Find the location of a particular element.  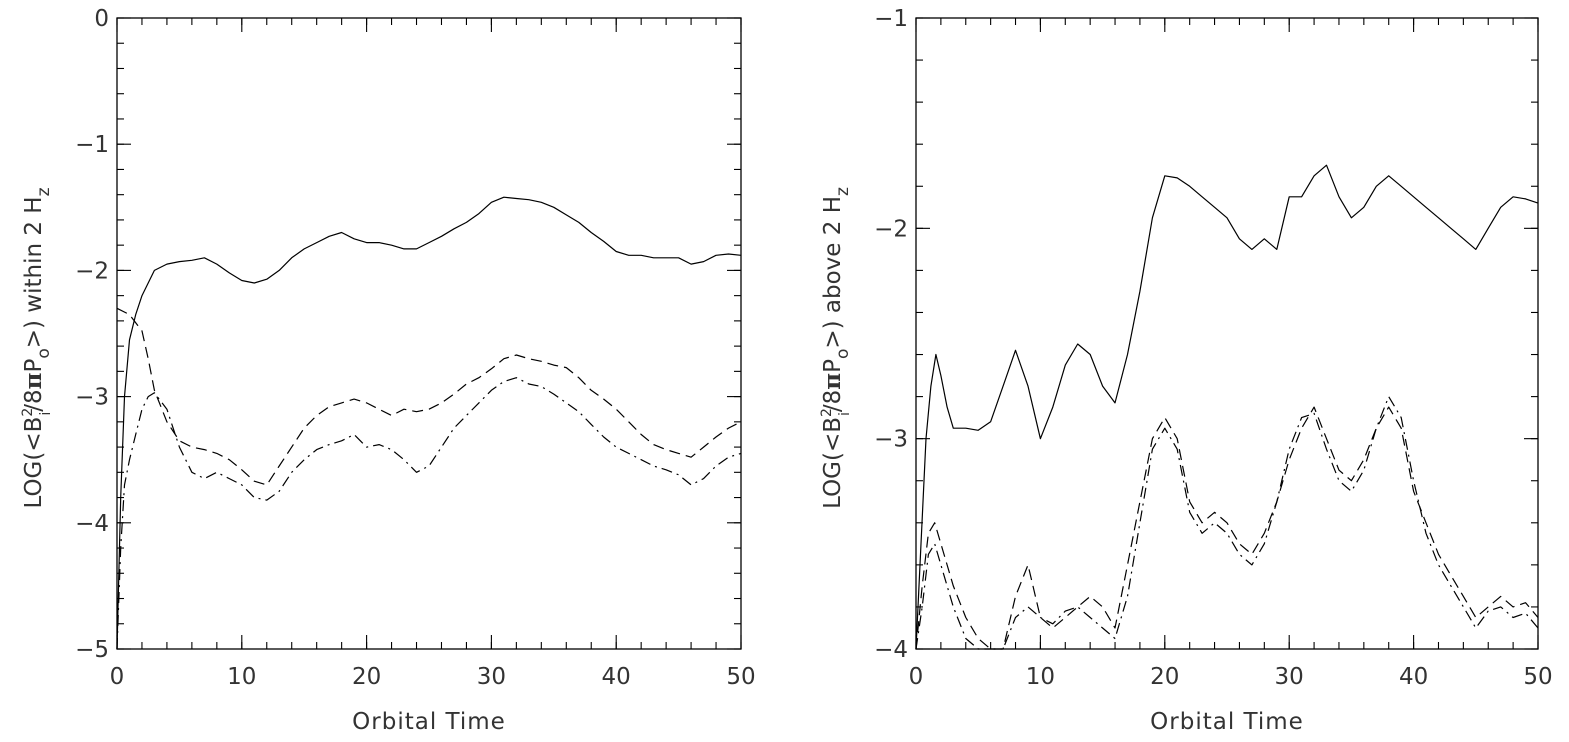

left-x-axis-title: Orbital Time is located at coordinates (429, 722).